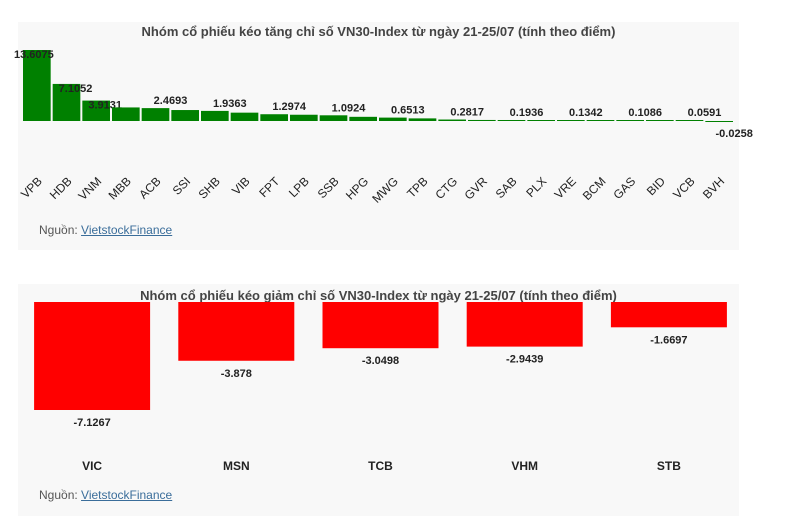  I want to click on category-label: GAS, so click(624, 188).